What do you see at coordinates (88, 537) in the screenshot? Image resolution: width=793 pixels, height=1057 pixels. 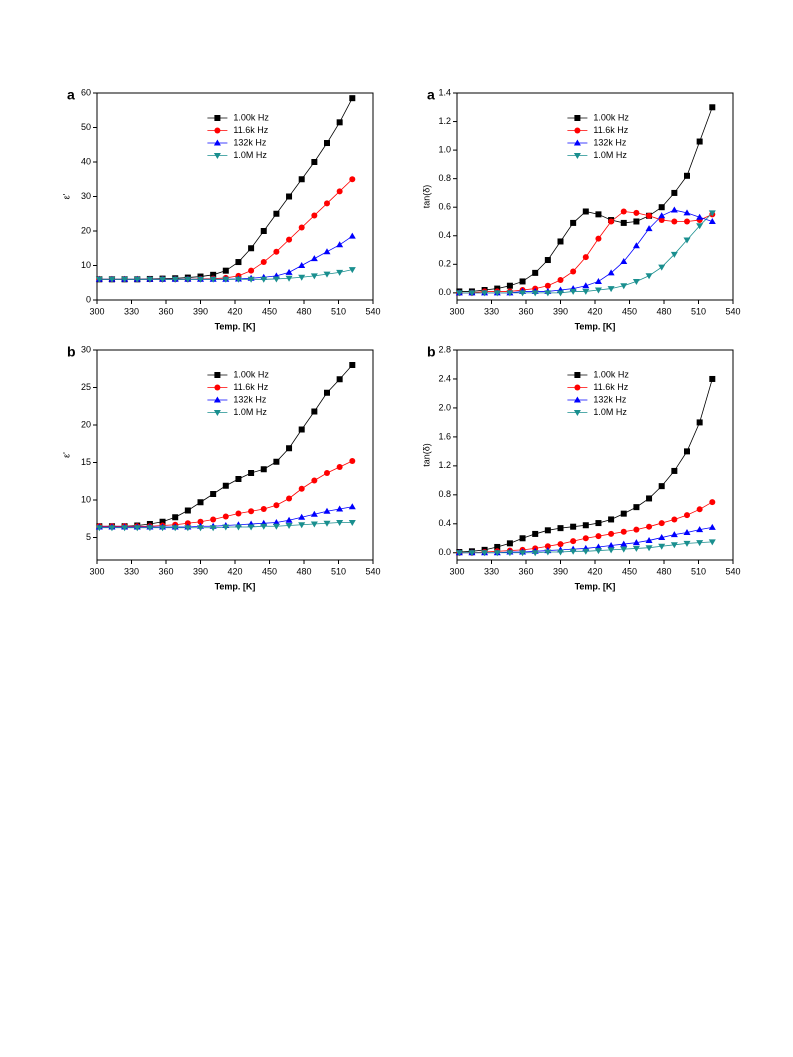 I see `y-tick-label: 5` at bounding box center [88, 537].